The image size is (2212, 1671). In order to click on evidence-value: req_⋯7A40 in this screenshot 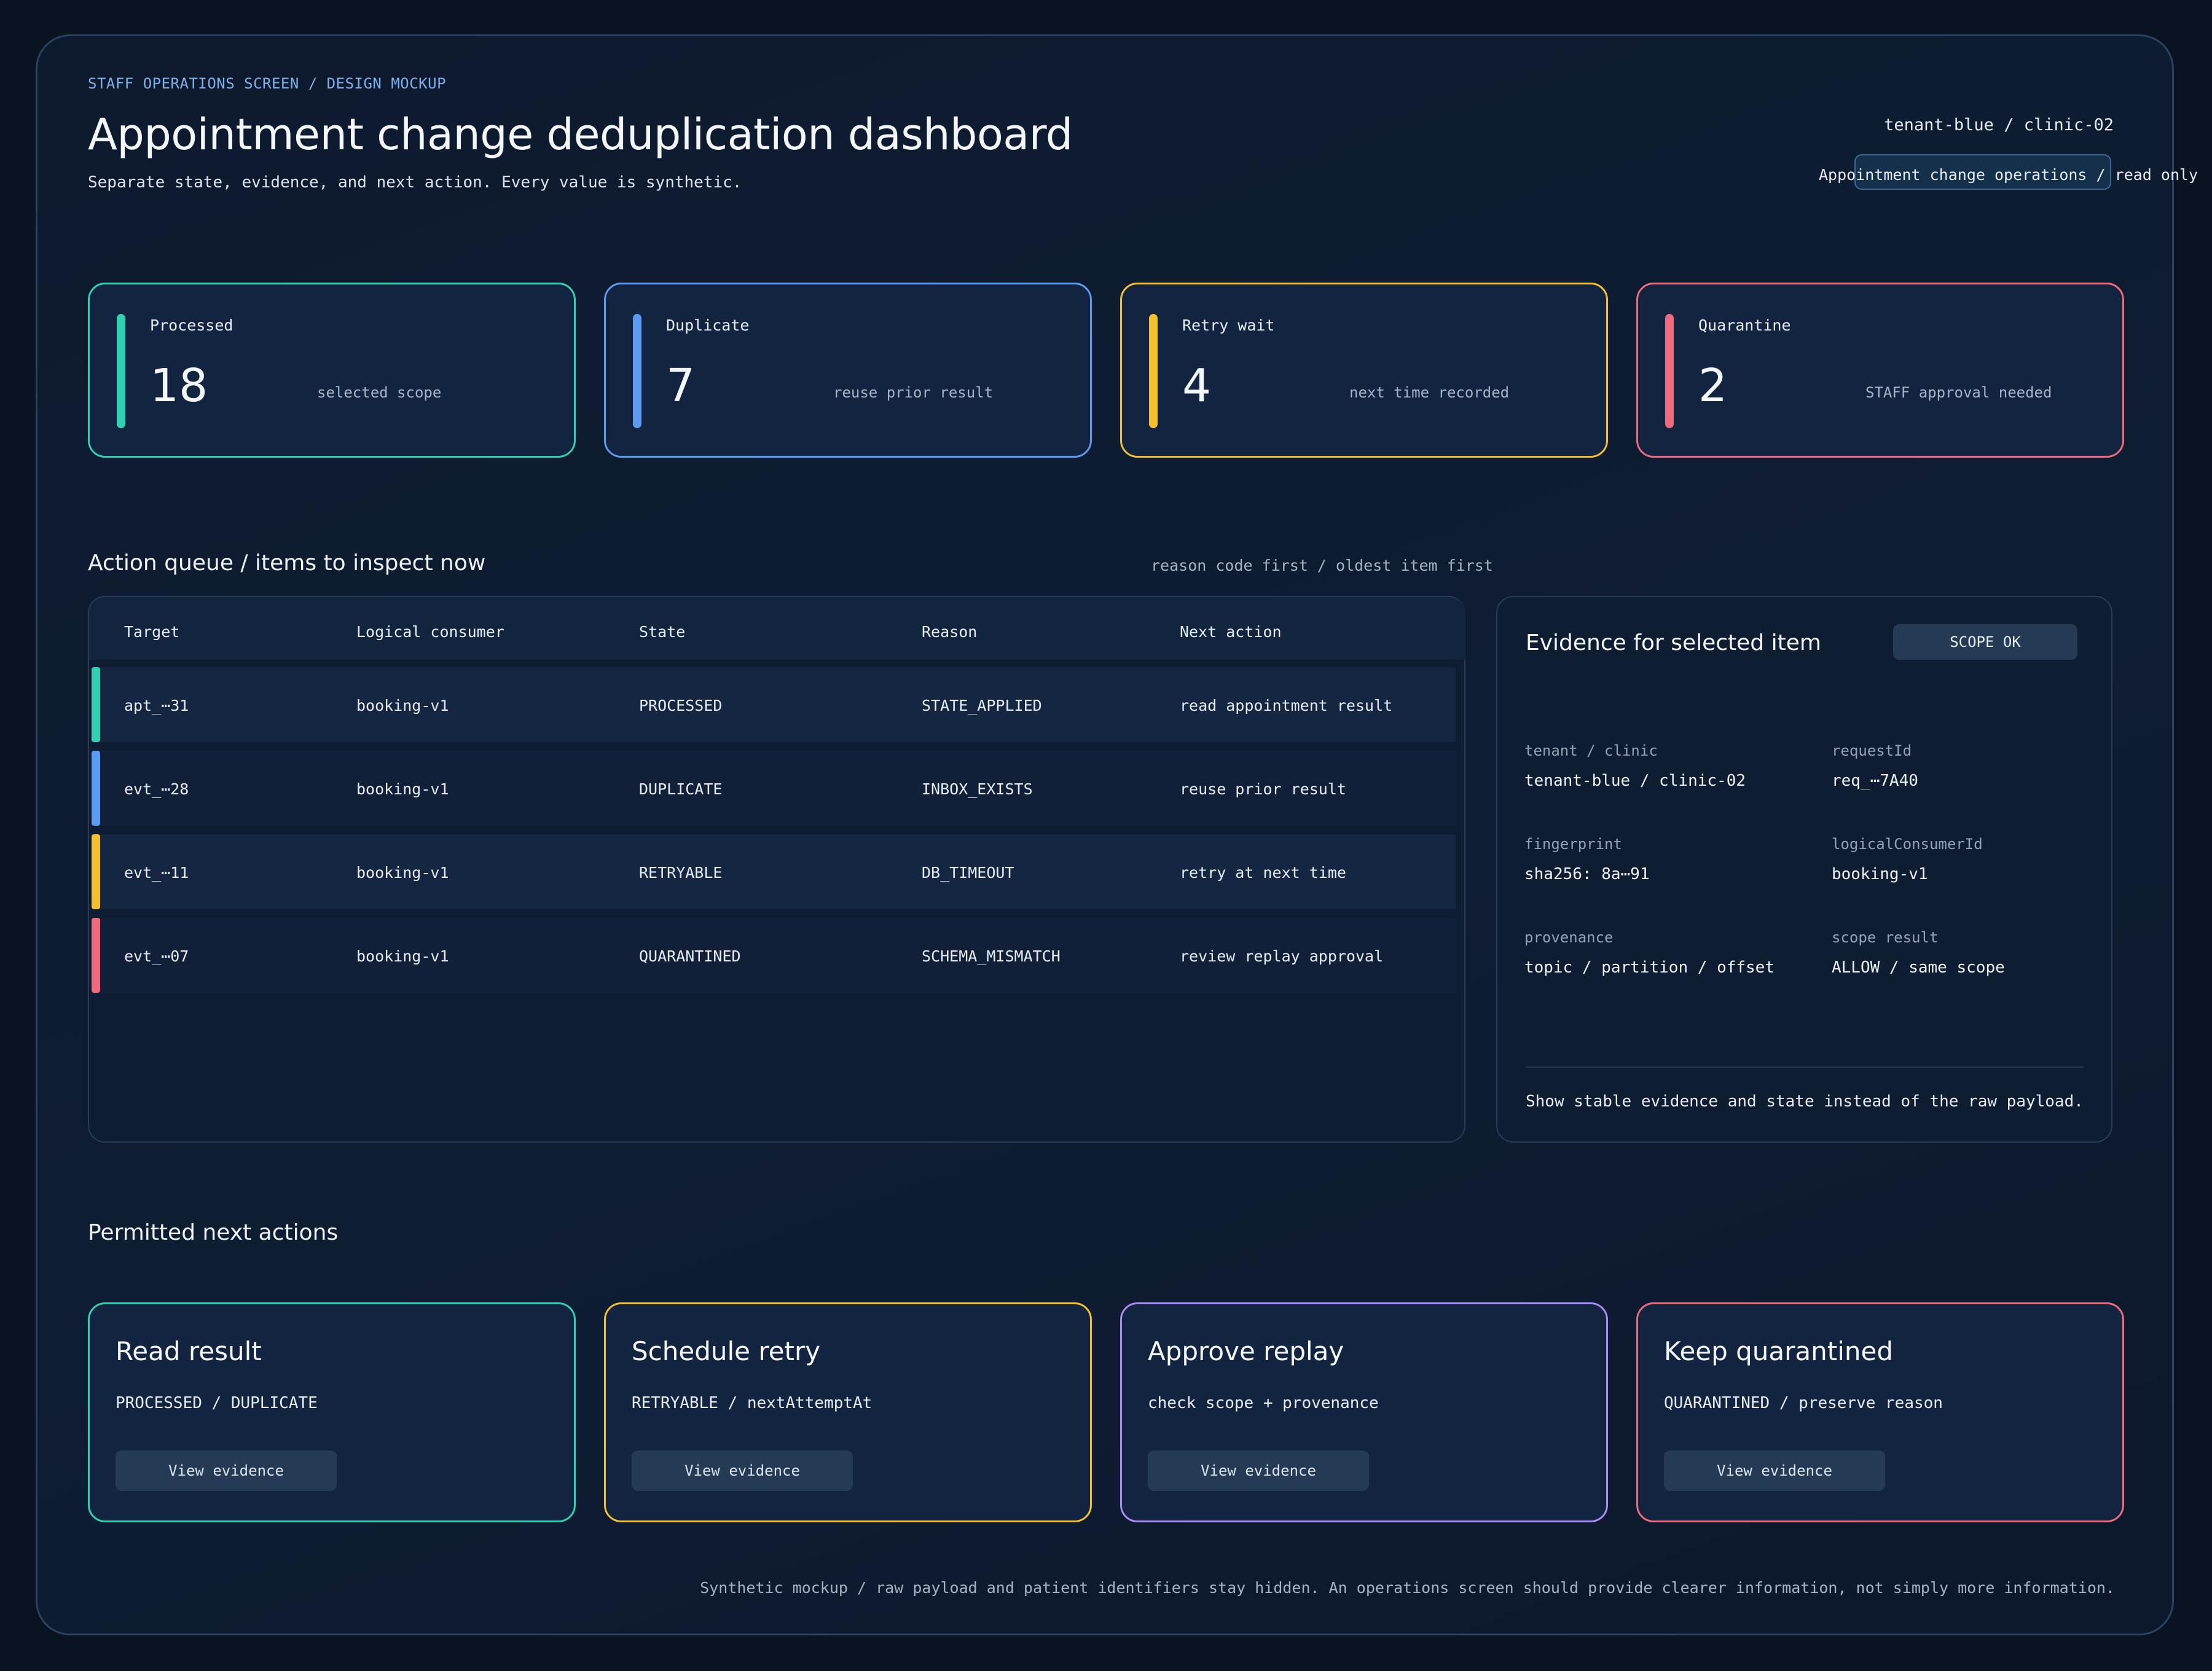, I will do `click(1875, 781)`.